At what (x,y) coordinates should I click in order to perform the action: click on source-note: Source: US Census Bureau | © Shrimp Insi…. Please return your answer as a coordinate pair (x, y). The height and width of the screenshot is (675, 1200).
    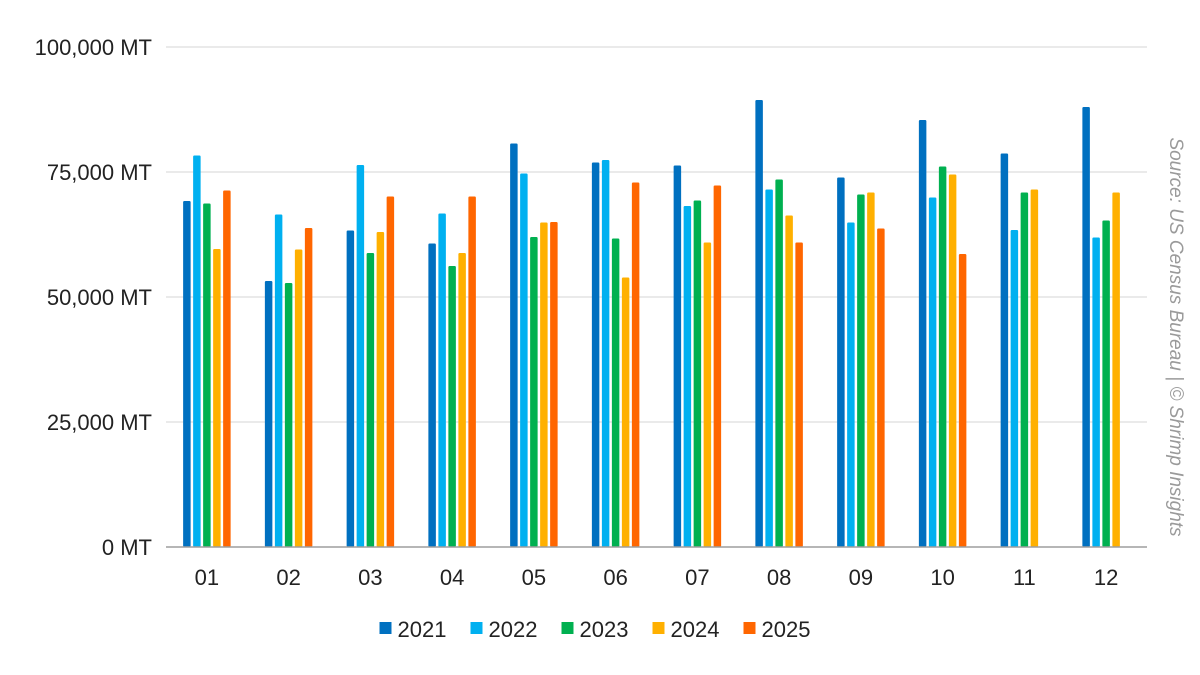
    Looking at the image, I should click on (1175, 337).